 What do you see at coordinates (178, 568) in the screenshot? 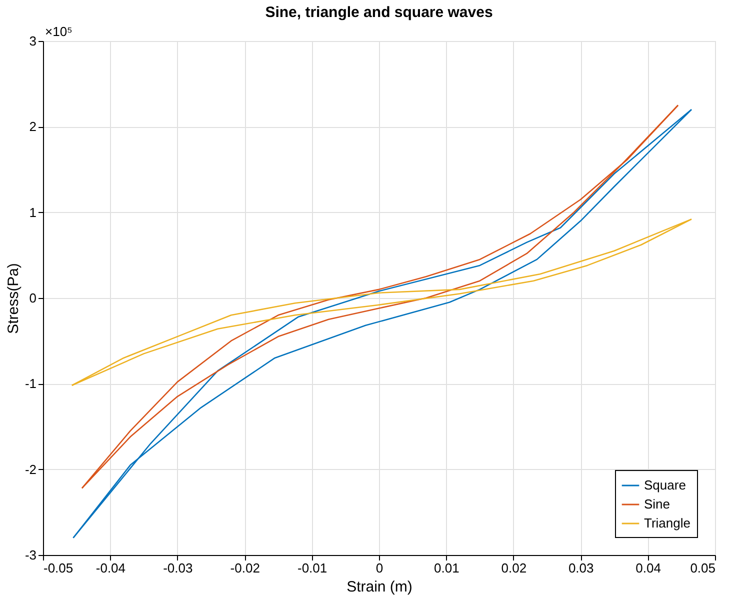
I see `x-tick-label: -0.03` at bounding box center [178, 568].